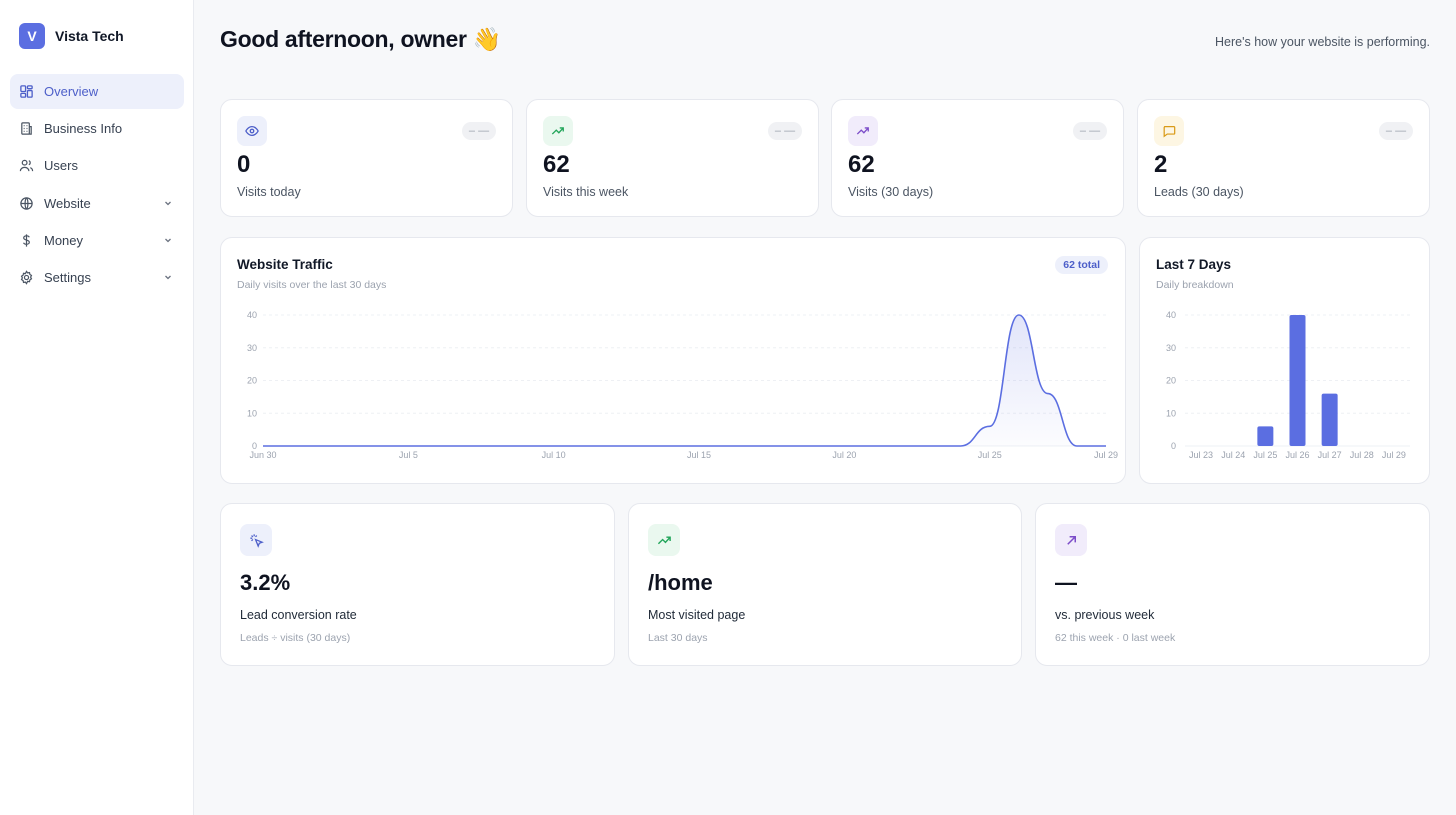 The image size is (1456, 815). Describe the element at coordinates (26, 165) in the screenshot. I see `users-icon` at that location.